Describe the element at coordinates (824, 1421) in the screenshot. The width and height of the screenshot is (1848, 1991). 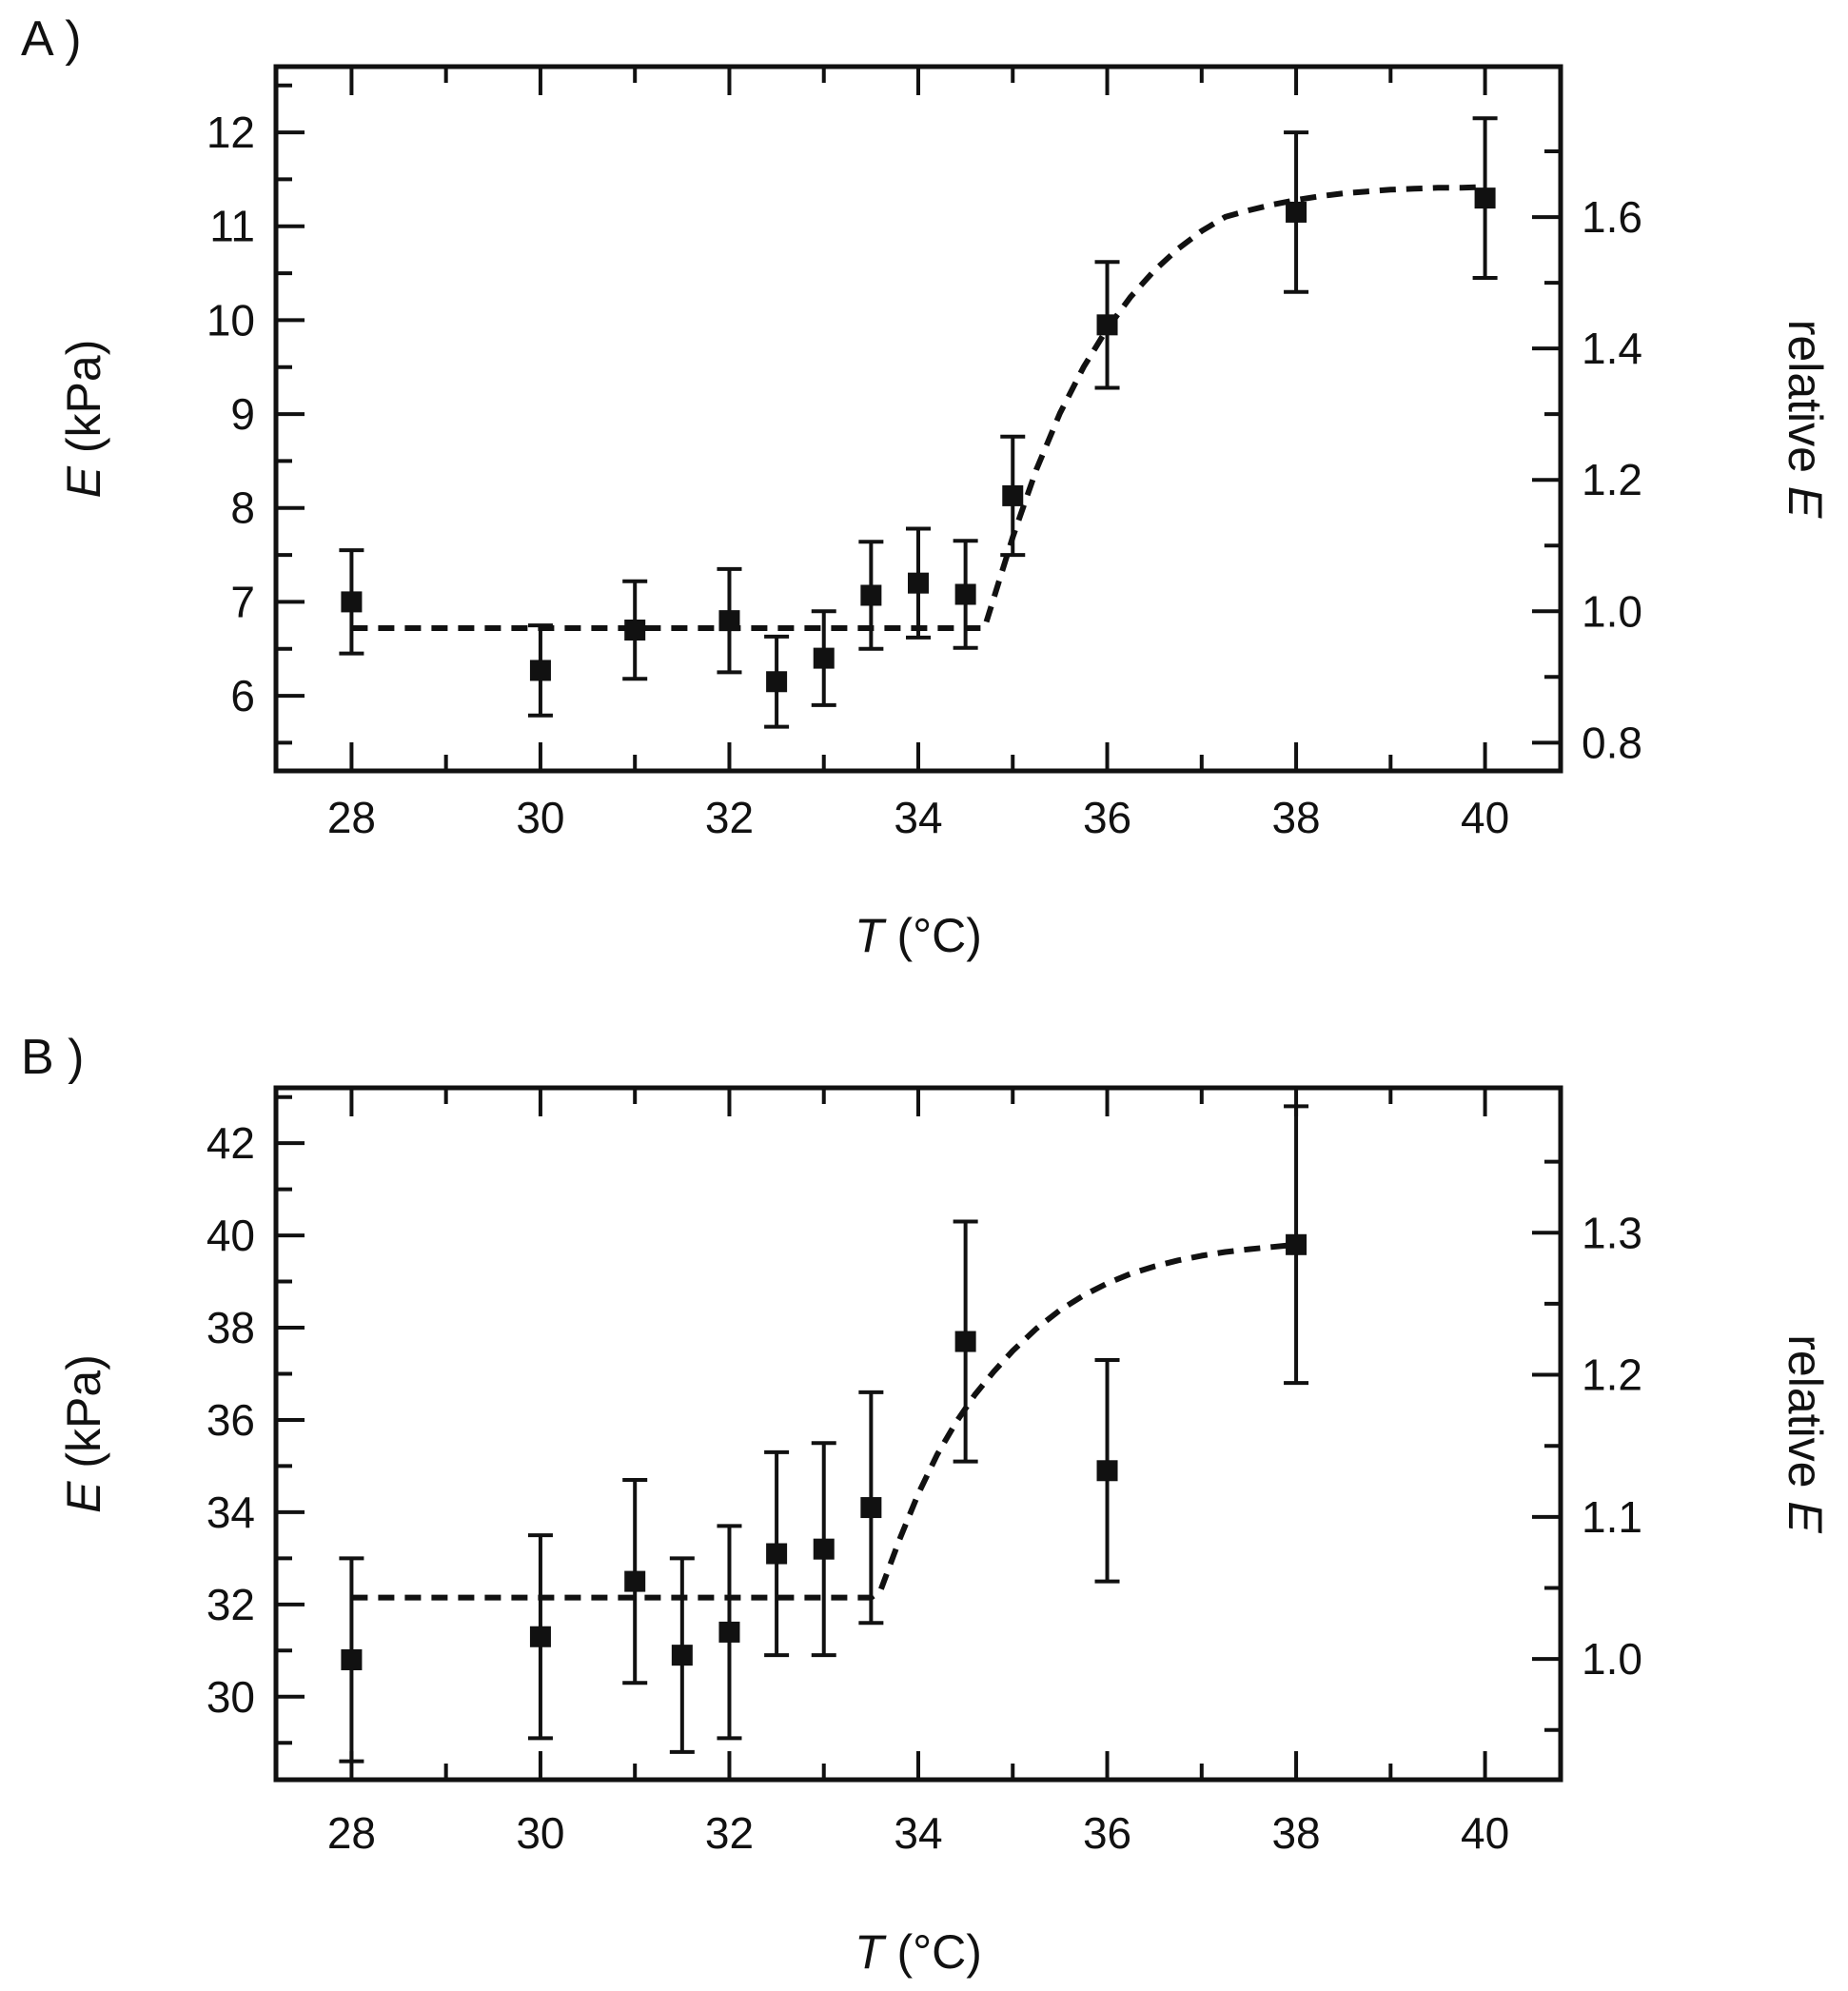
I see `fit-curve` at that location.